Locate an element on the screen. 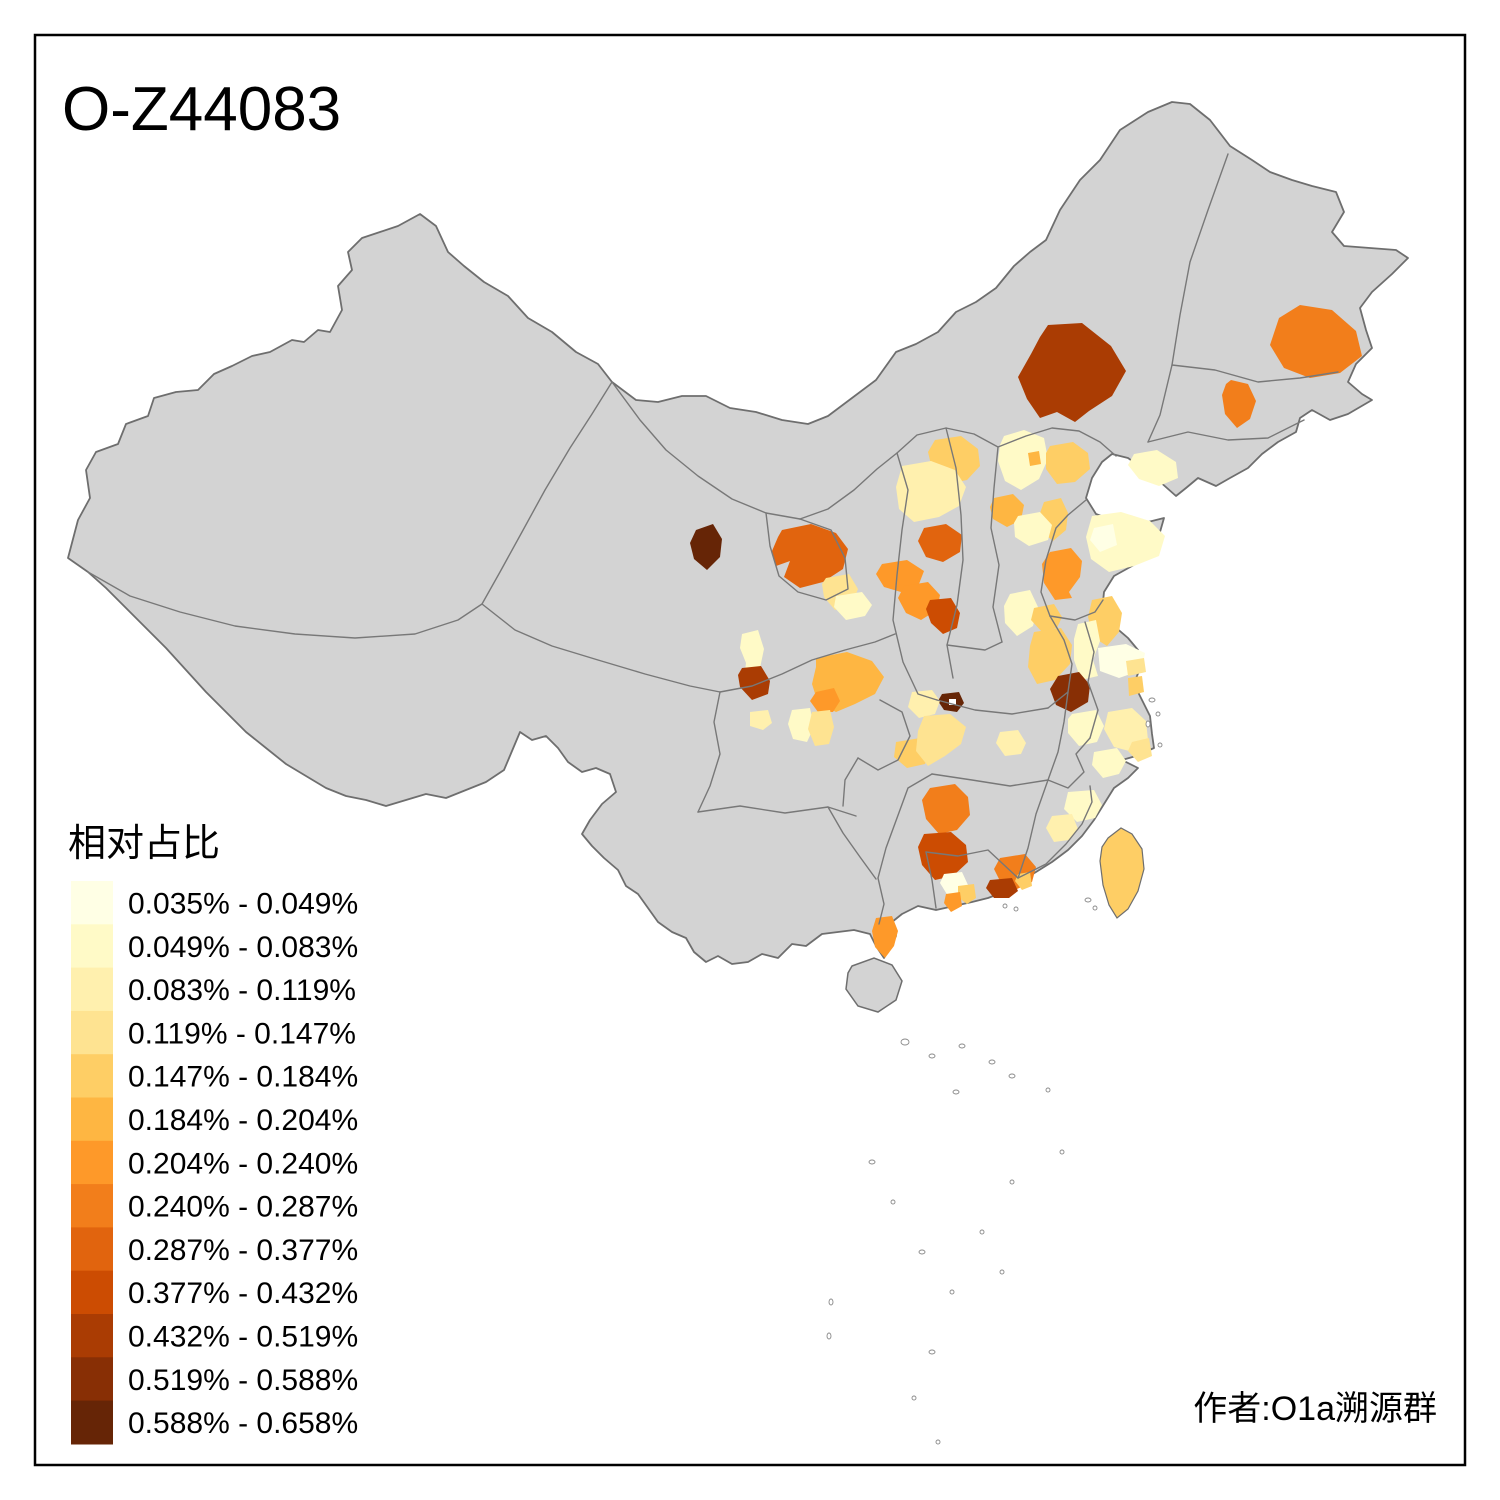 The height and width of the screenshot is (1500, 1500). map-region-r27 is located at coordinates (1140, 750).